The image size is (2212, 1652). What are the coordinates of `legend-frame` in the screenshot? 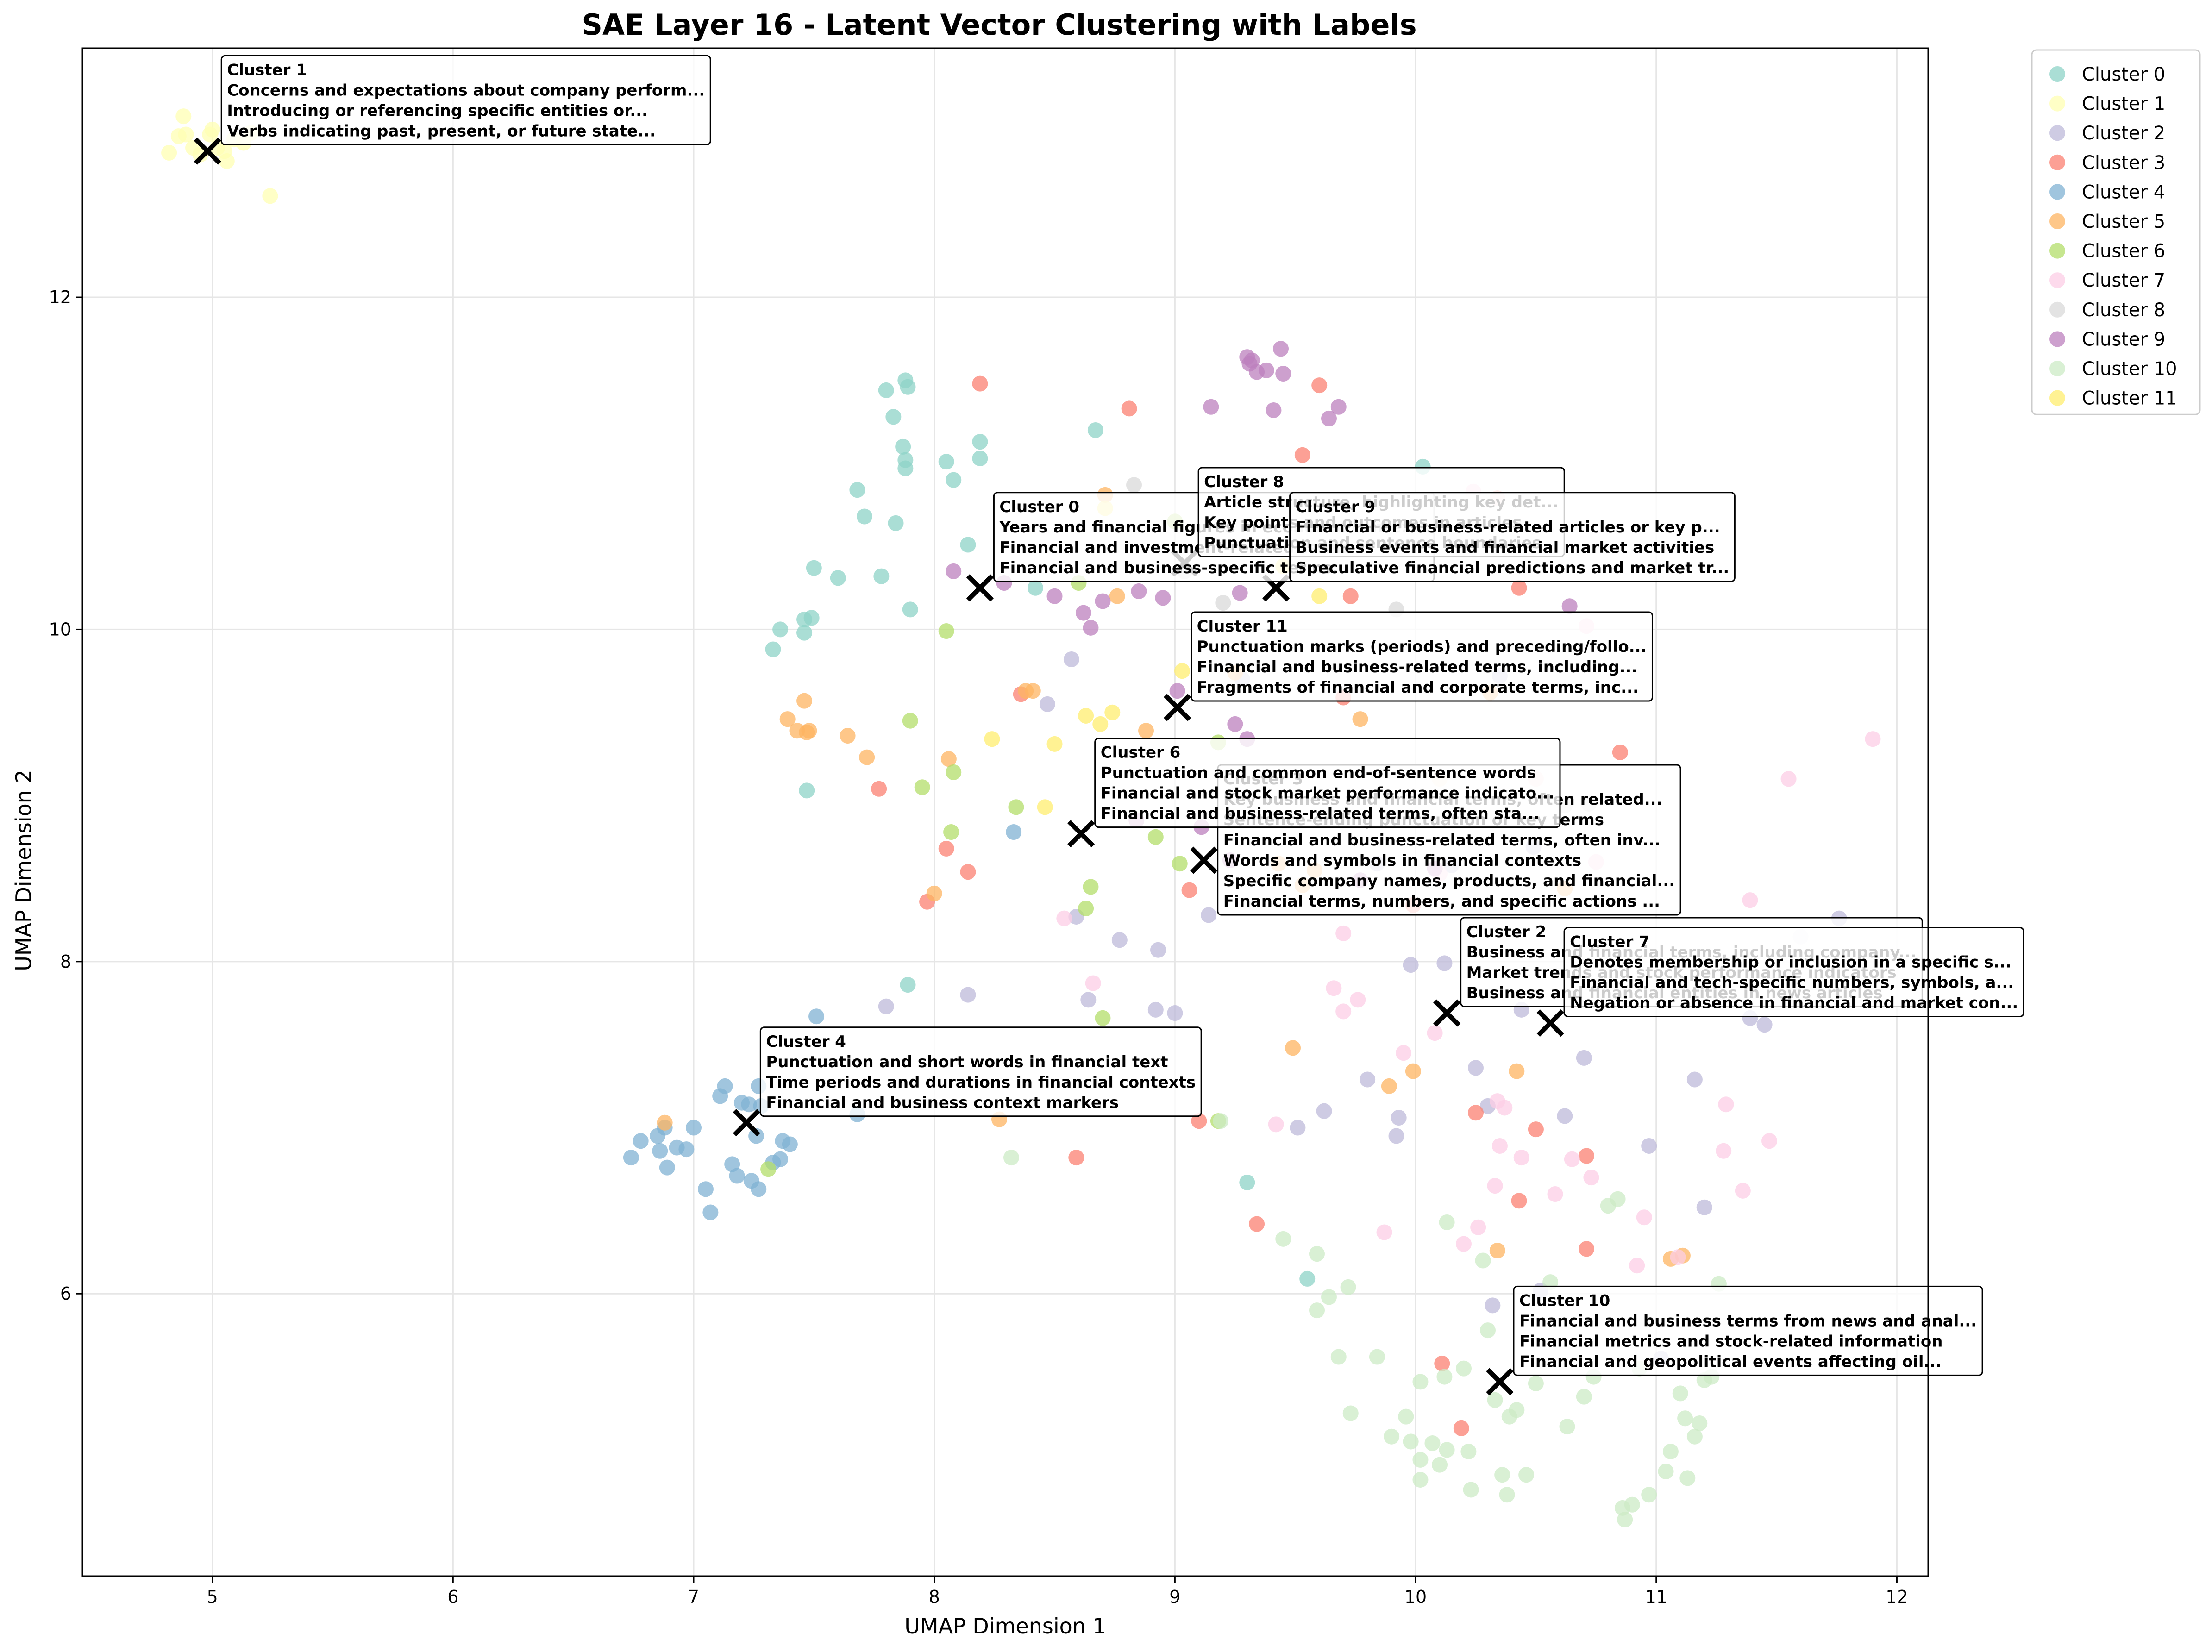 It's located at (2116, 232).